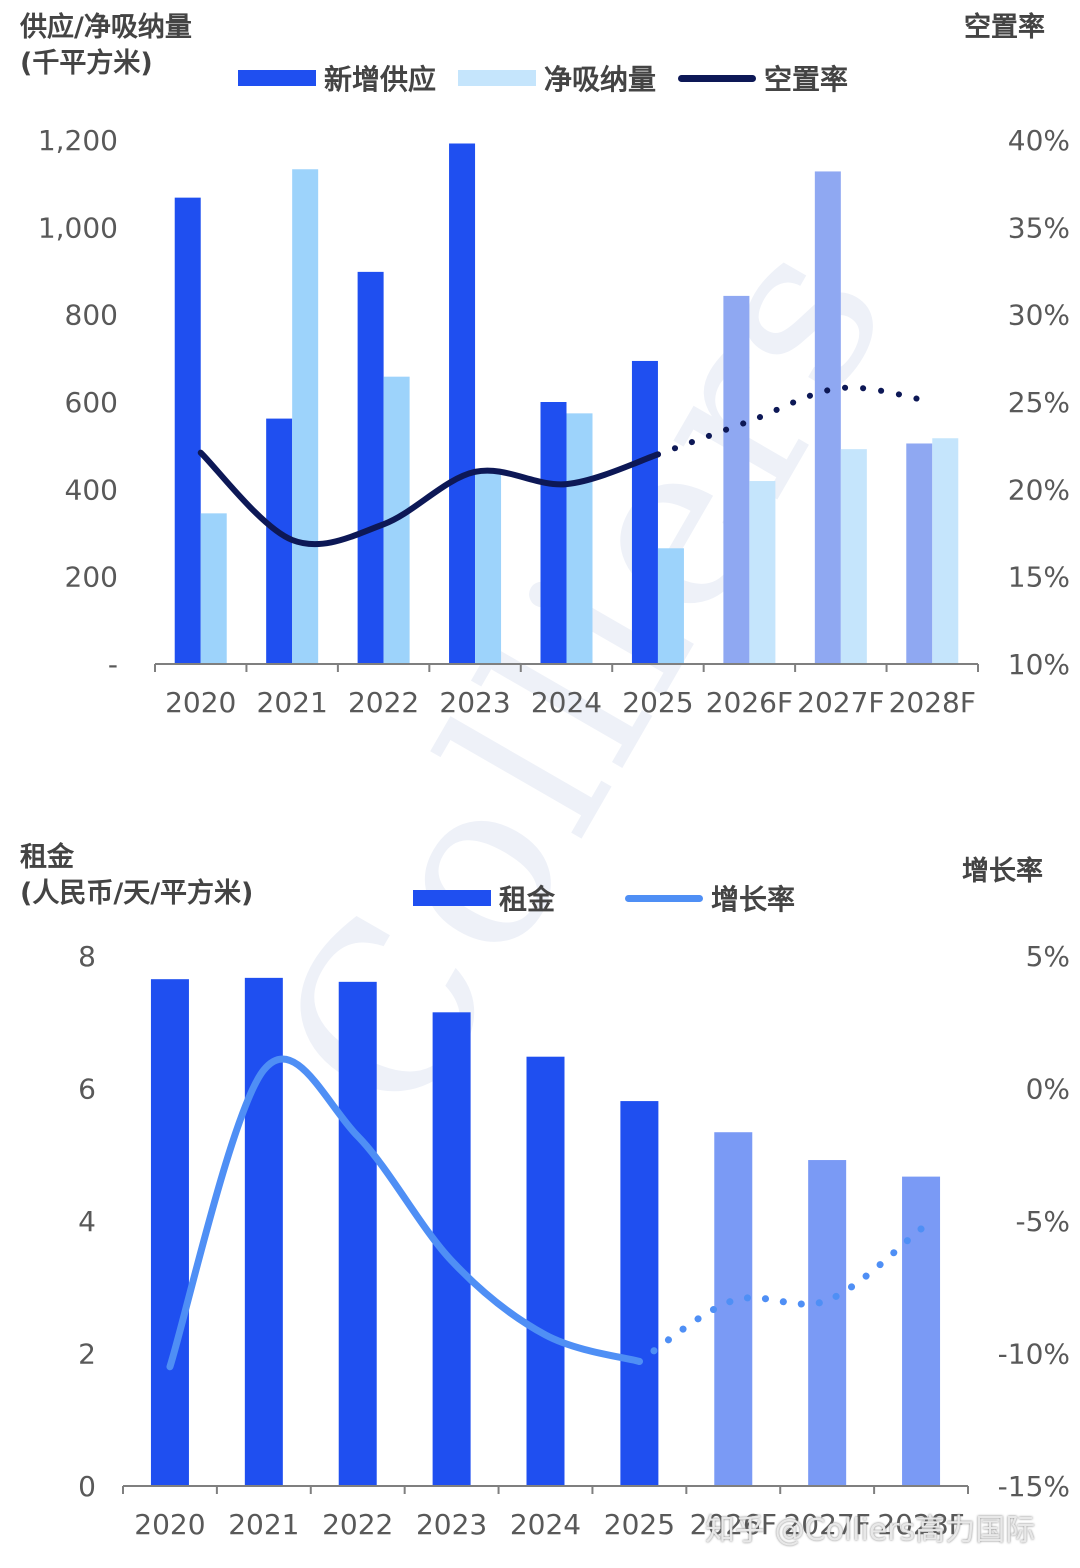 This screenshot has width=1080, height=1568. What do you see at coordinates (91, 402) in the screenshot?
I see `y-tick-label: 600` at bounding box center [91, 402].